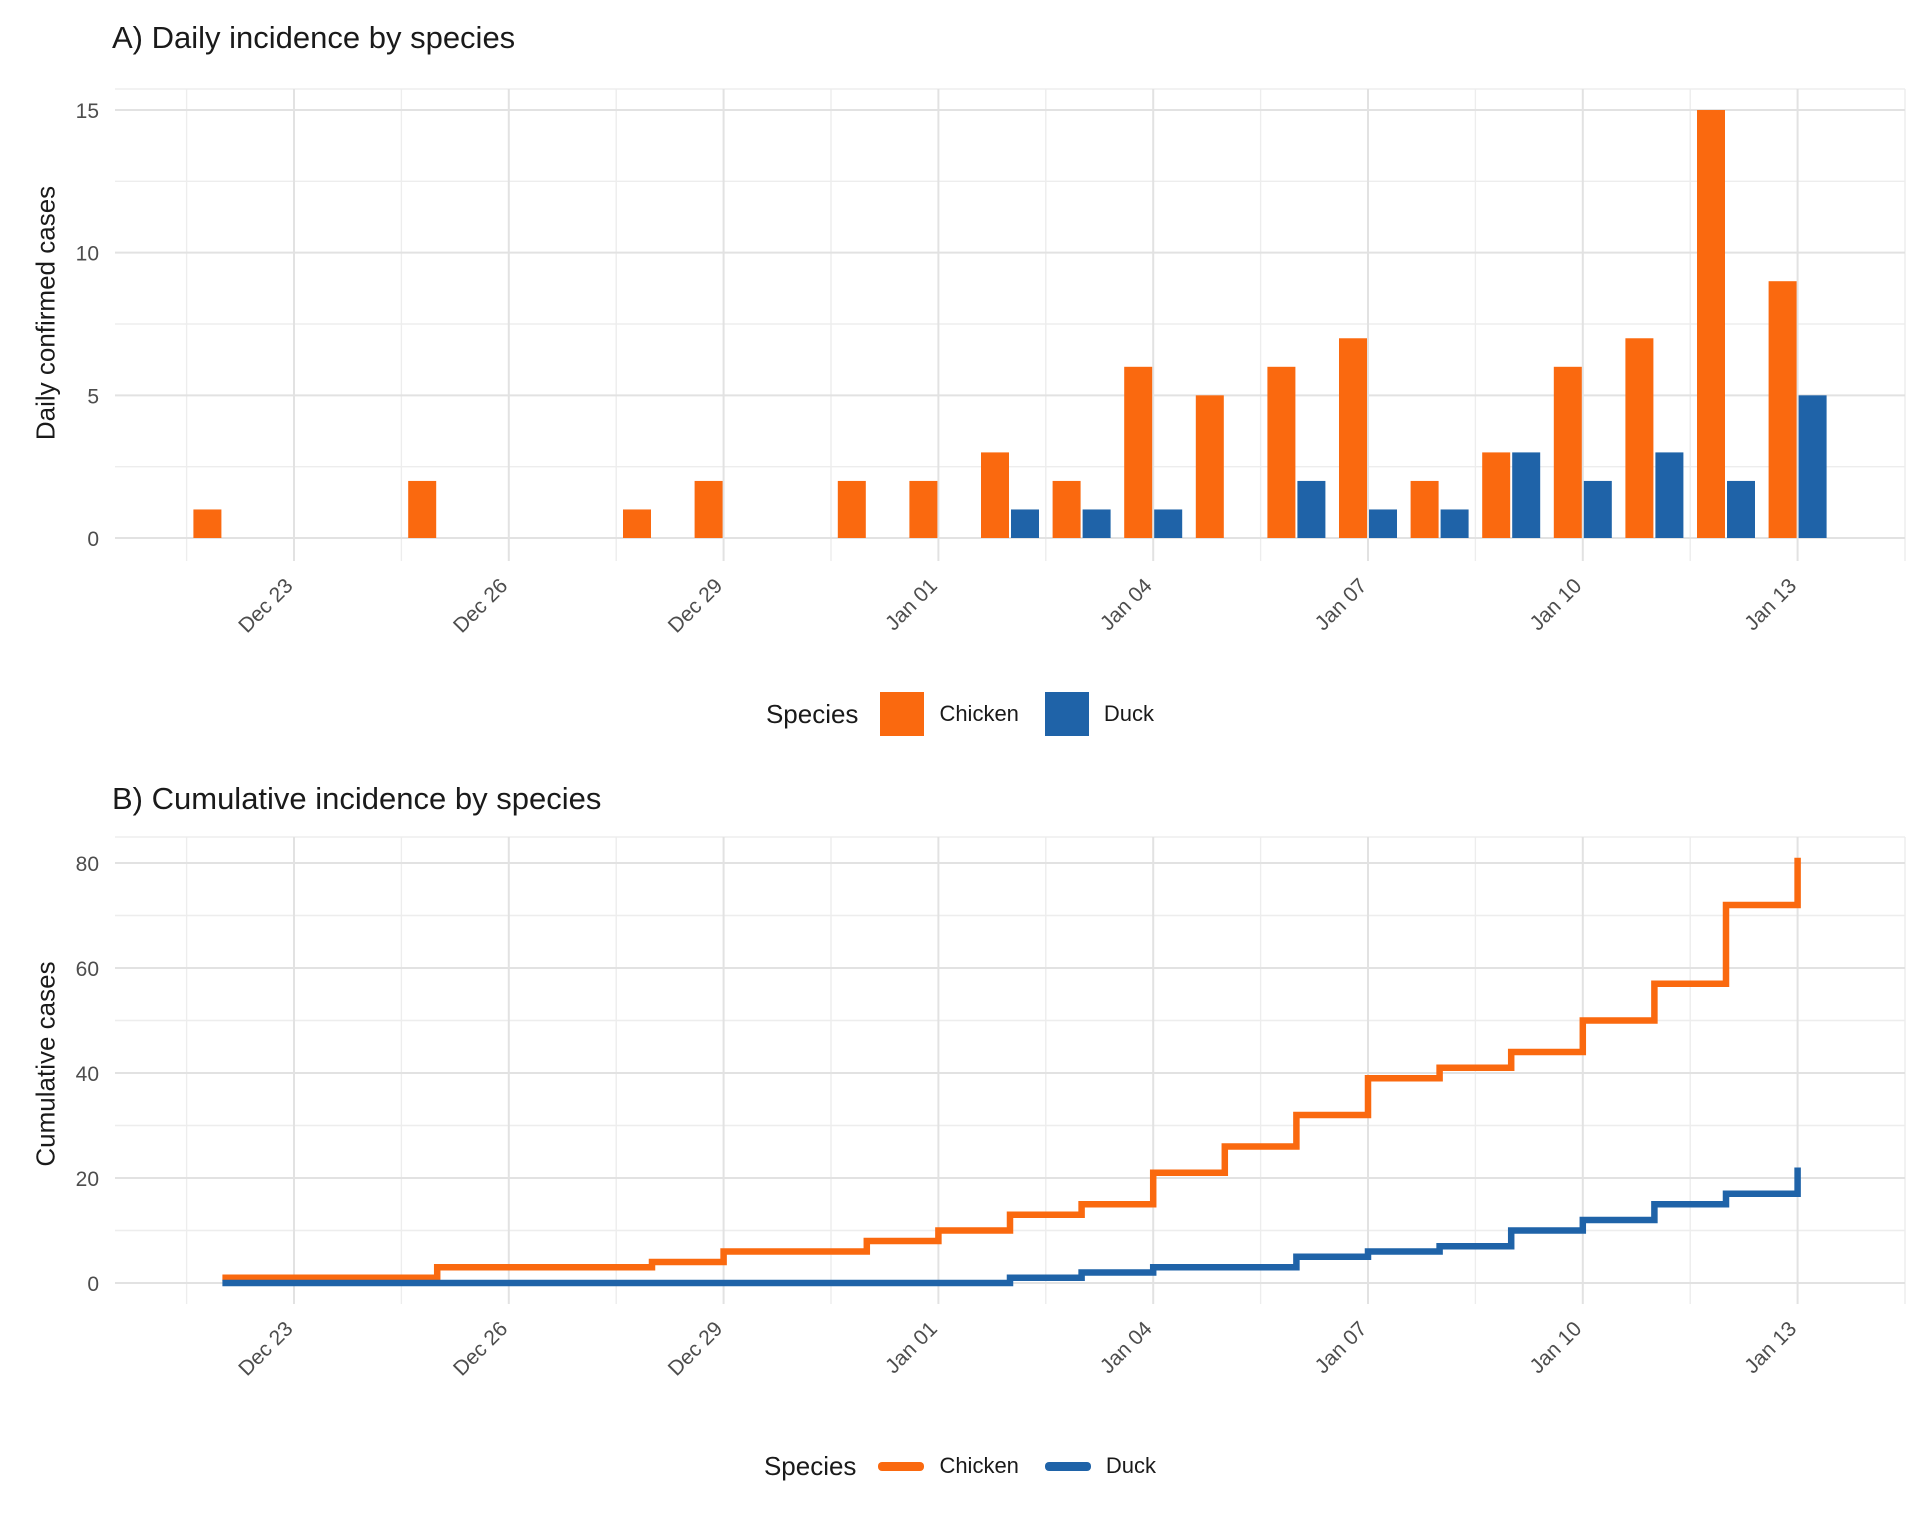 The height and width of the screenshot is (1536, 1920). Describe the element at coordinates (1066, 714) in the screenshot. I see `duck-color-swatch` at that location.